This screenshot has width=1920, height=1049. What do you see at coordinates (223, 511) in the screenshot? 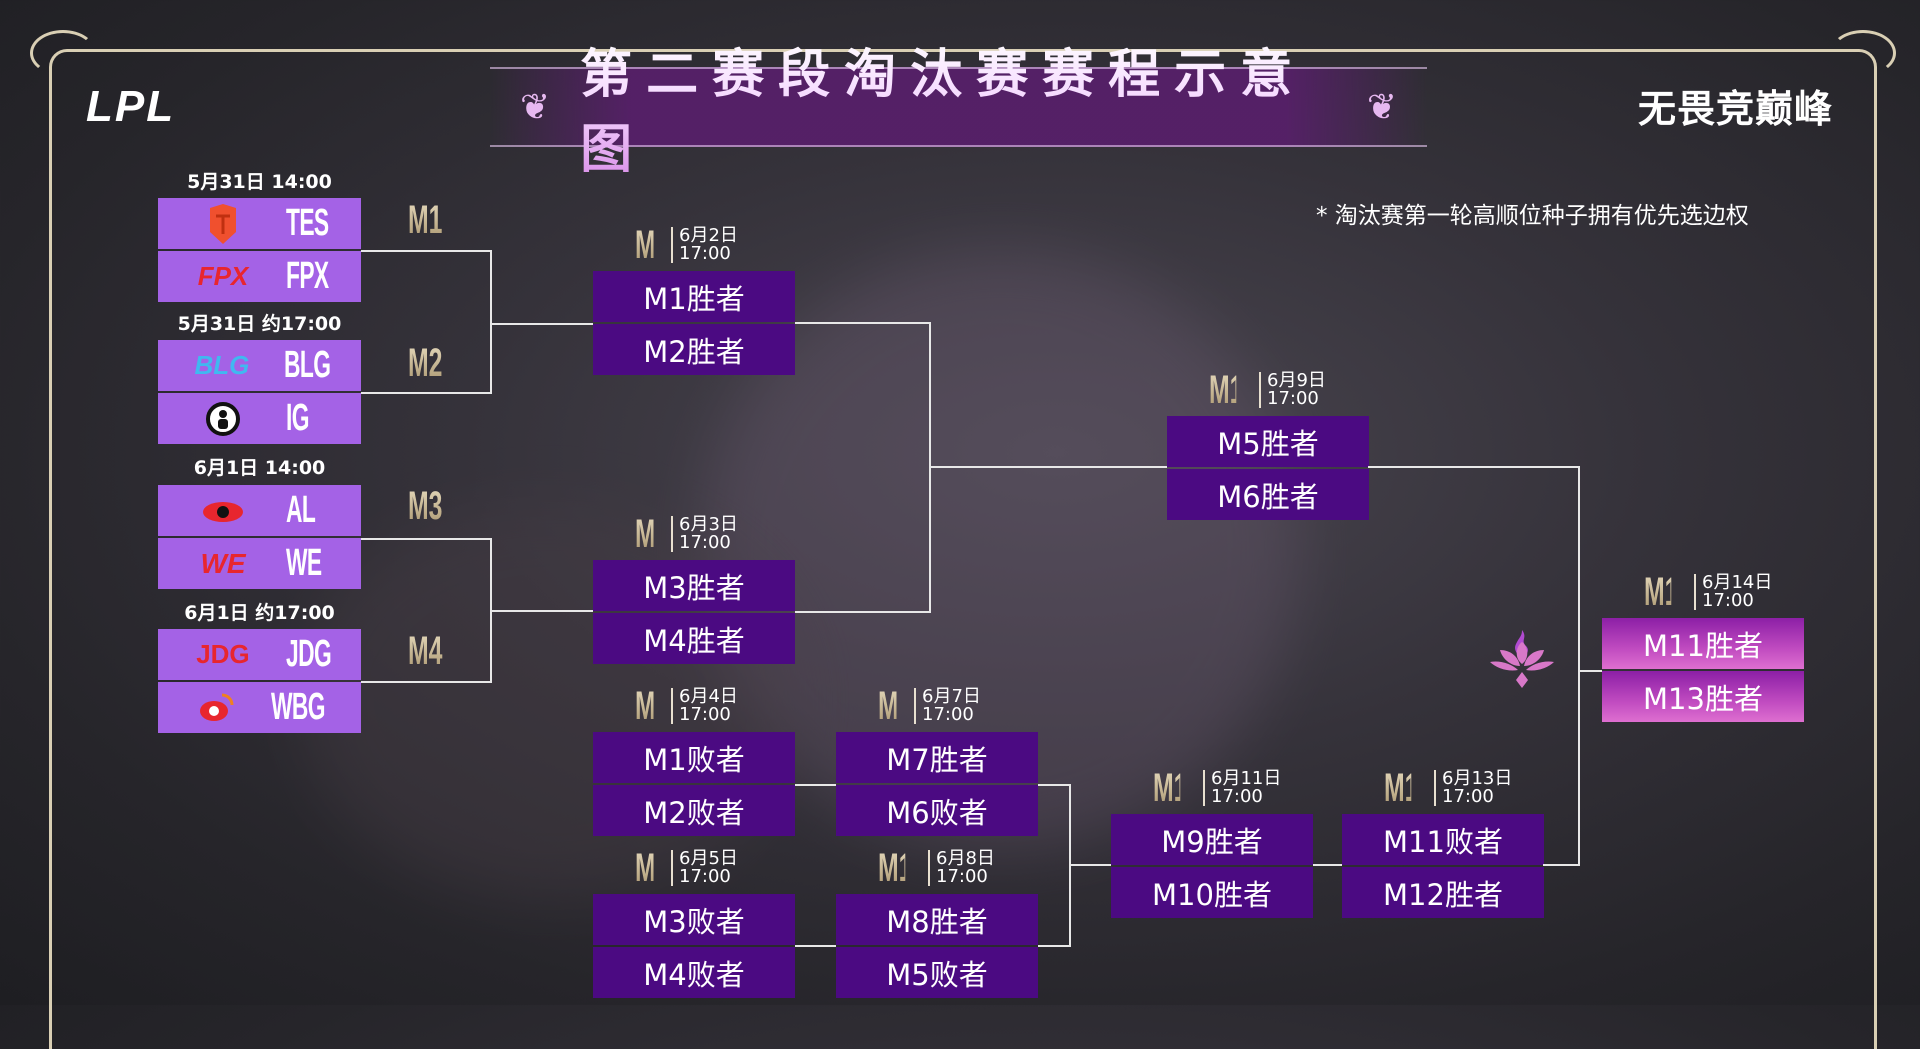
I see `al-logo` at bounding box center [223, 511].